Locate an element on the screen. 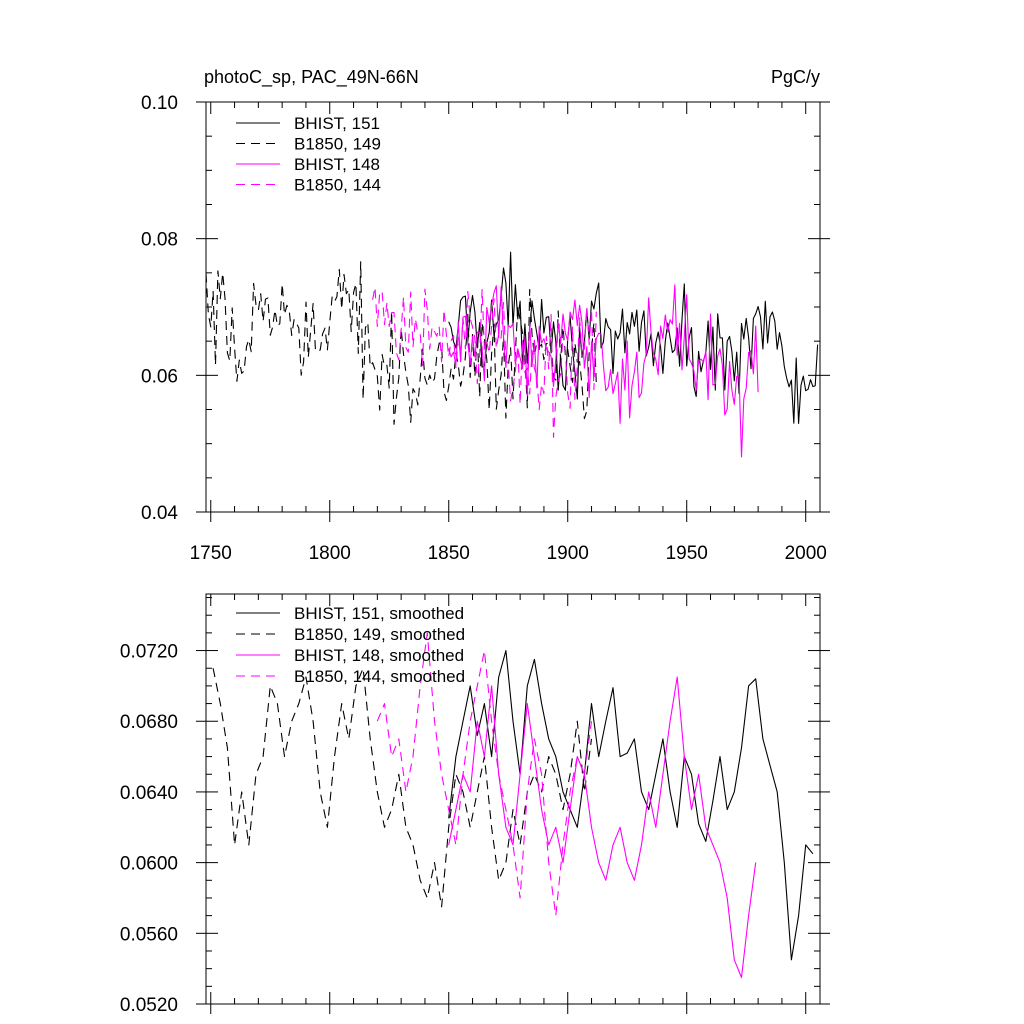 This screenshot has height=1024, width=1024. legend-label: B1850, 149 is located at coordinates (337, 144).